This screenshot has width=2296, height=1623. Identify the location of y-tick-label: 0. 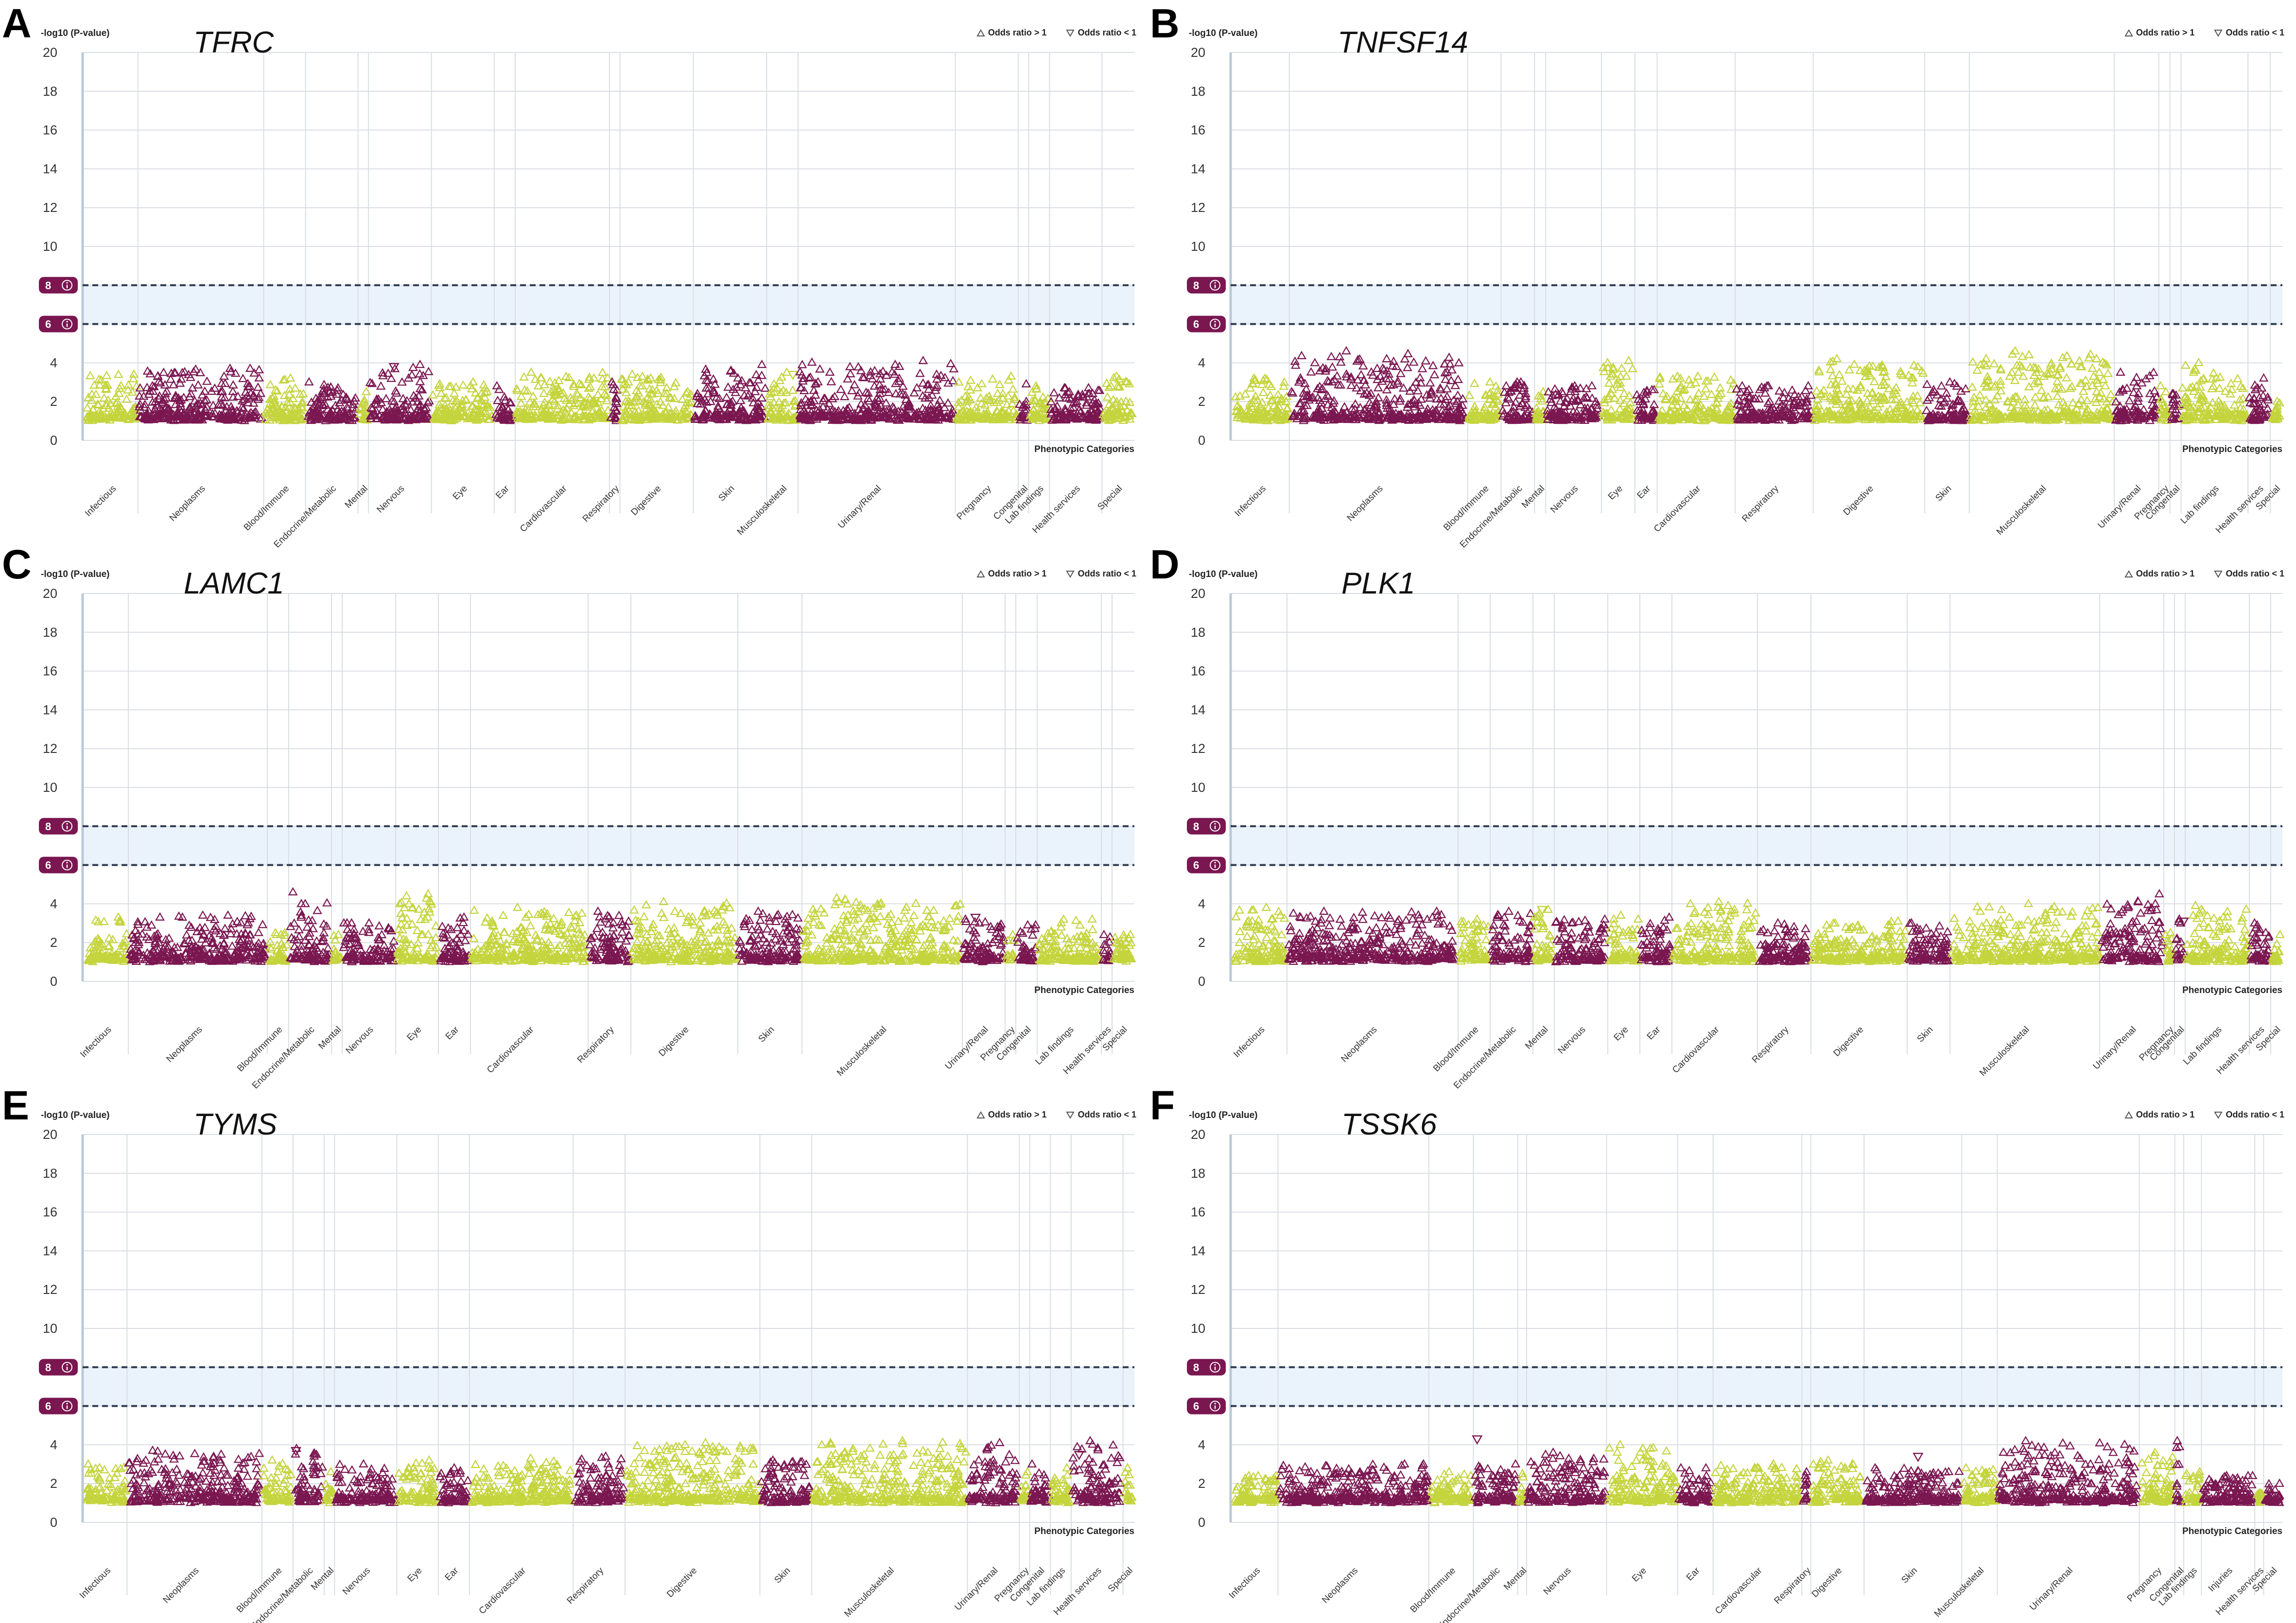
(1201, 1522).